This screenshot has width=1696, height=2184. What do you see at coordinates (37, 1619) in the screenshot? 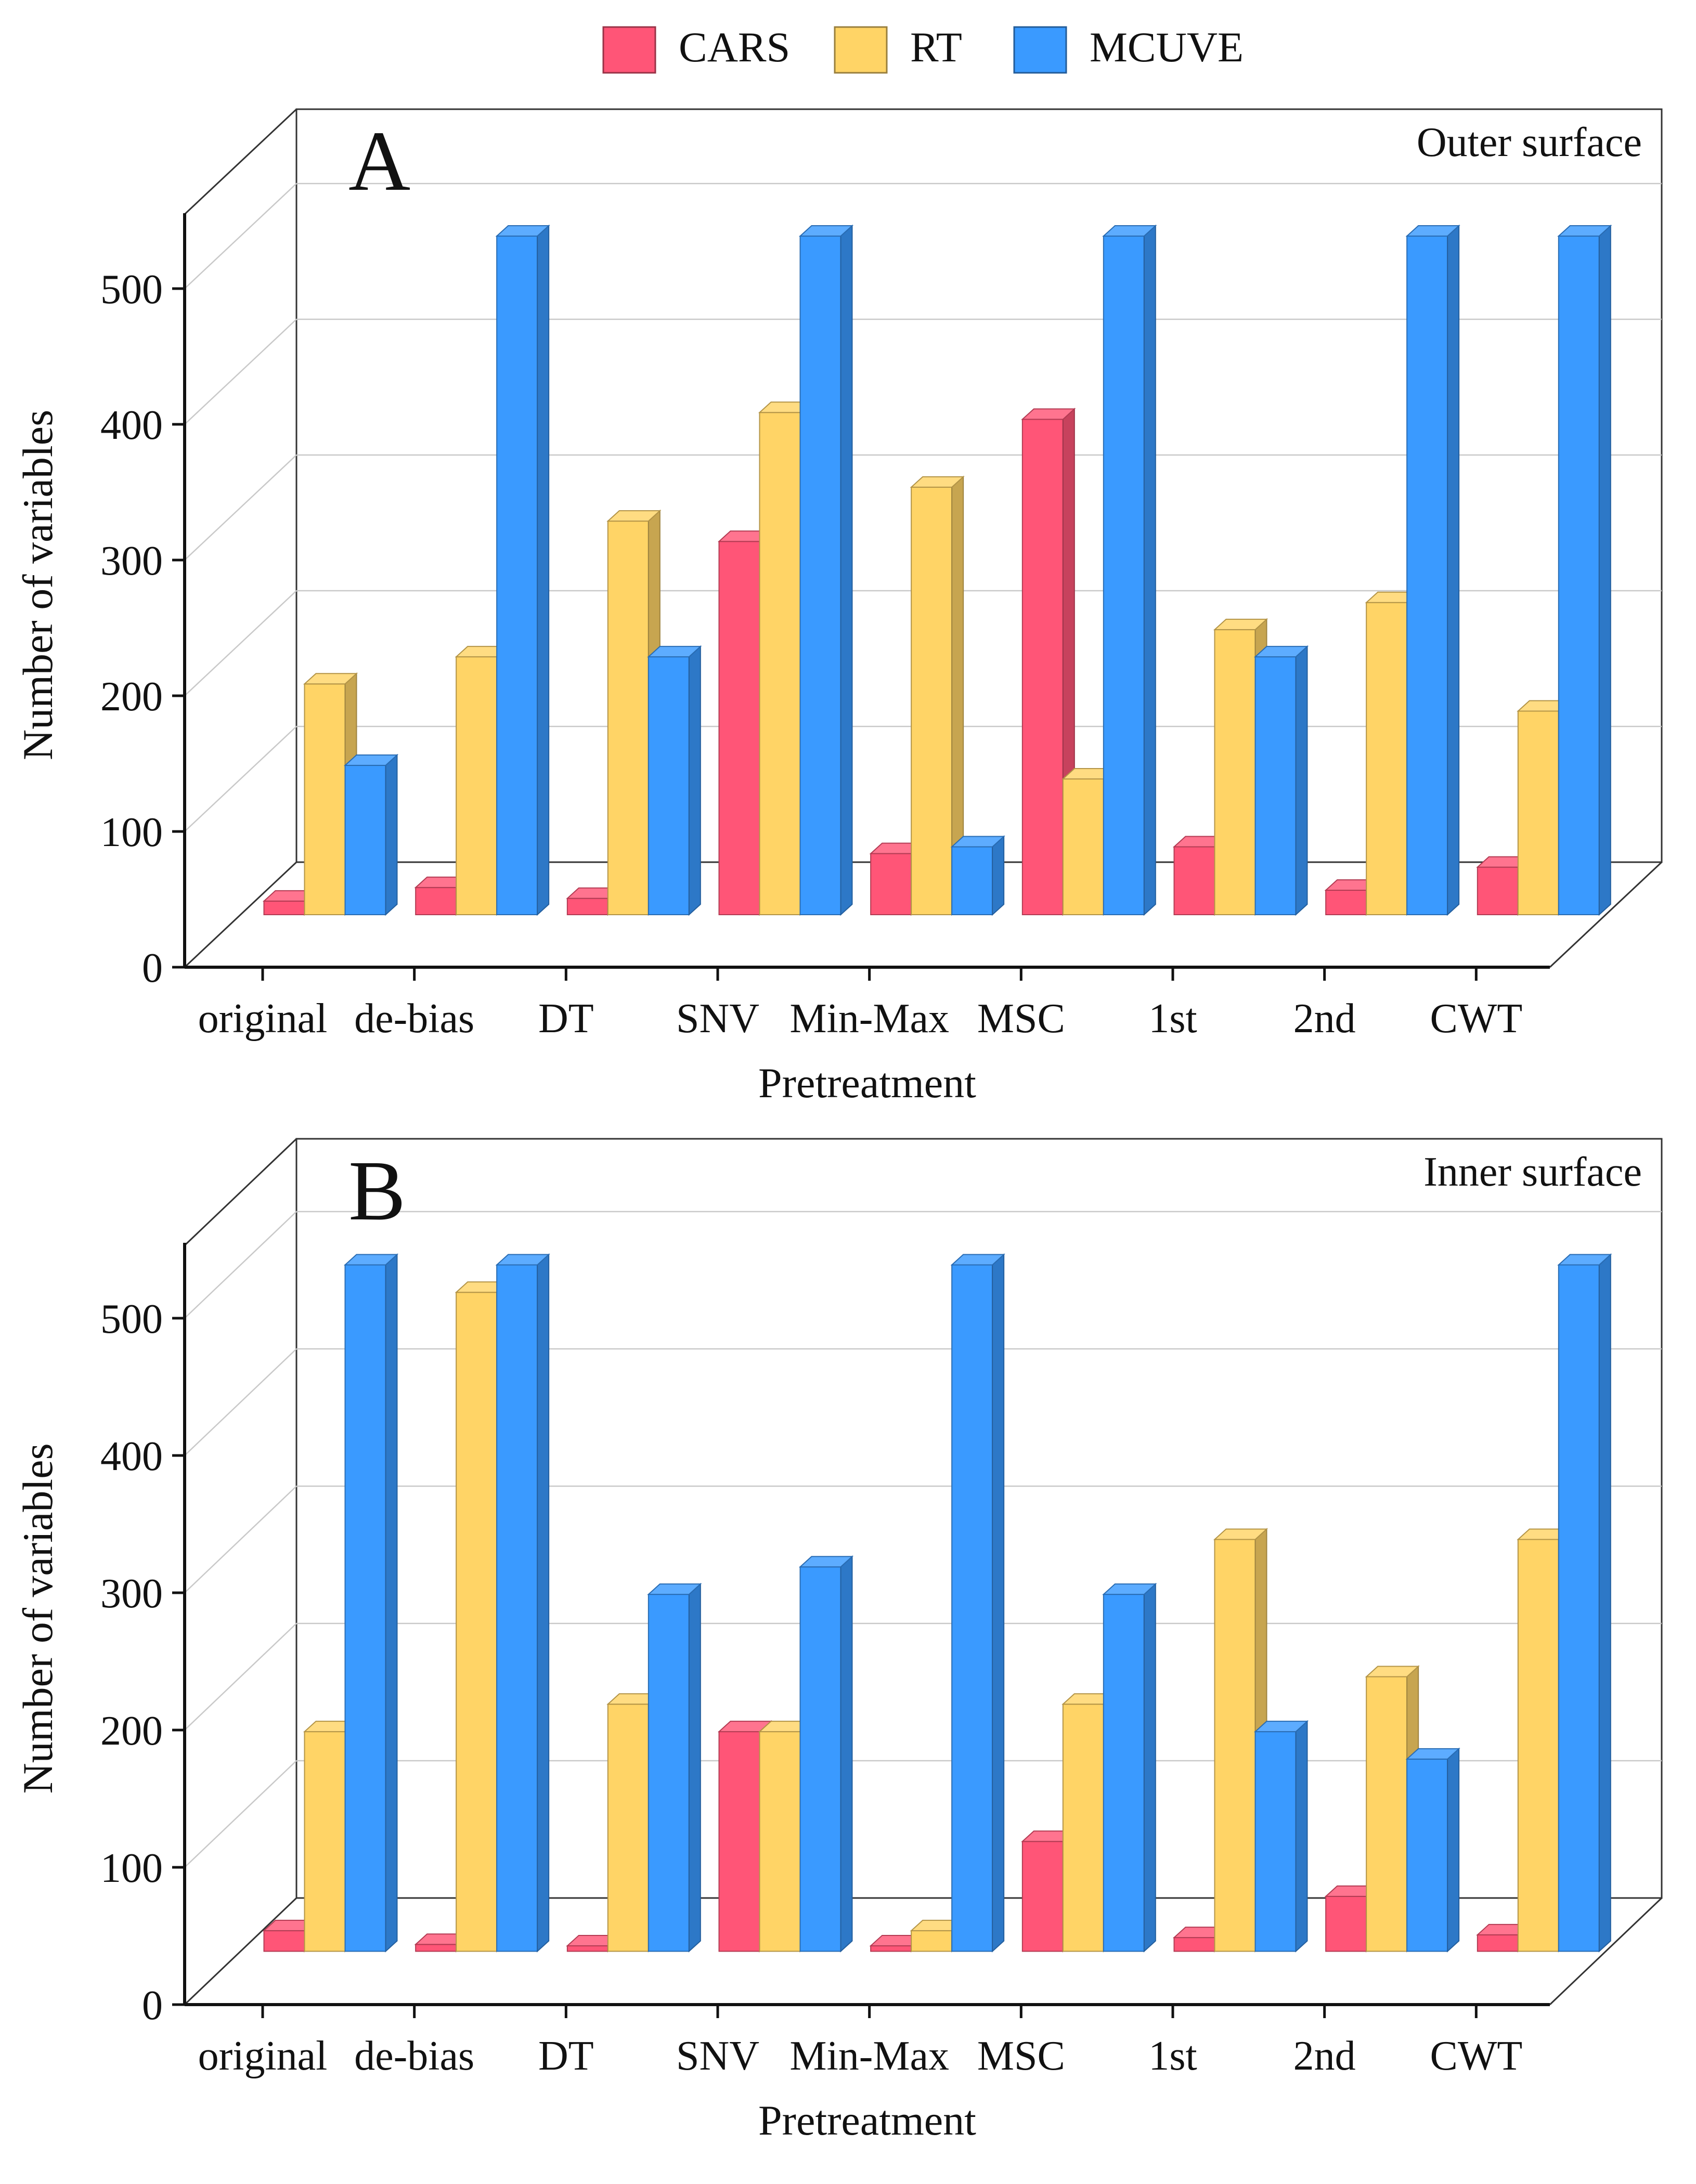
I see `y-axis-title: Number of variables` at bounding box center [37, 1619].